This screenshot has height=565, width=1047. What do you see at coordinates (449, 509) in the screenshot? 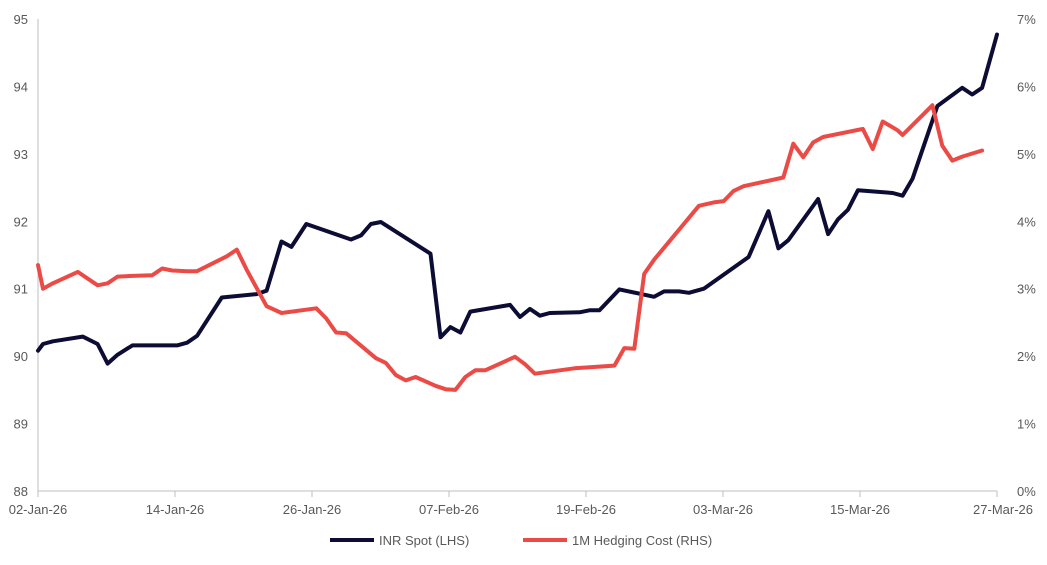
I see `x-tick-label: 07-Feb-26` at bounding box center [449, 509].